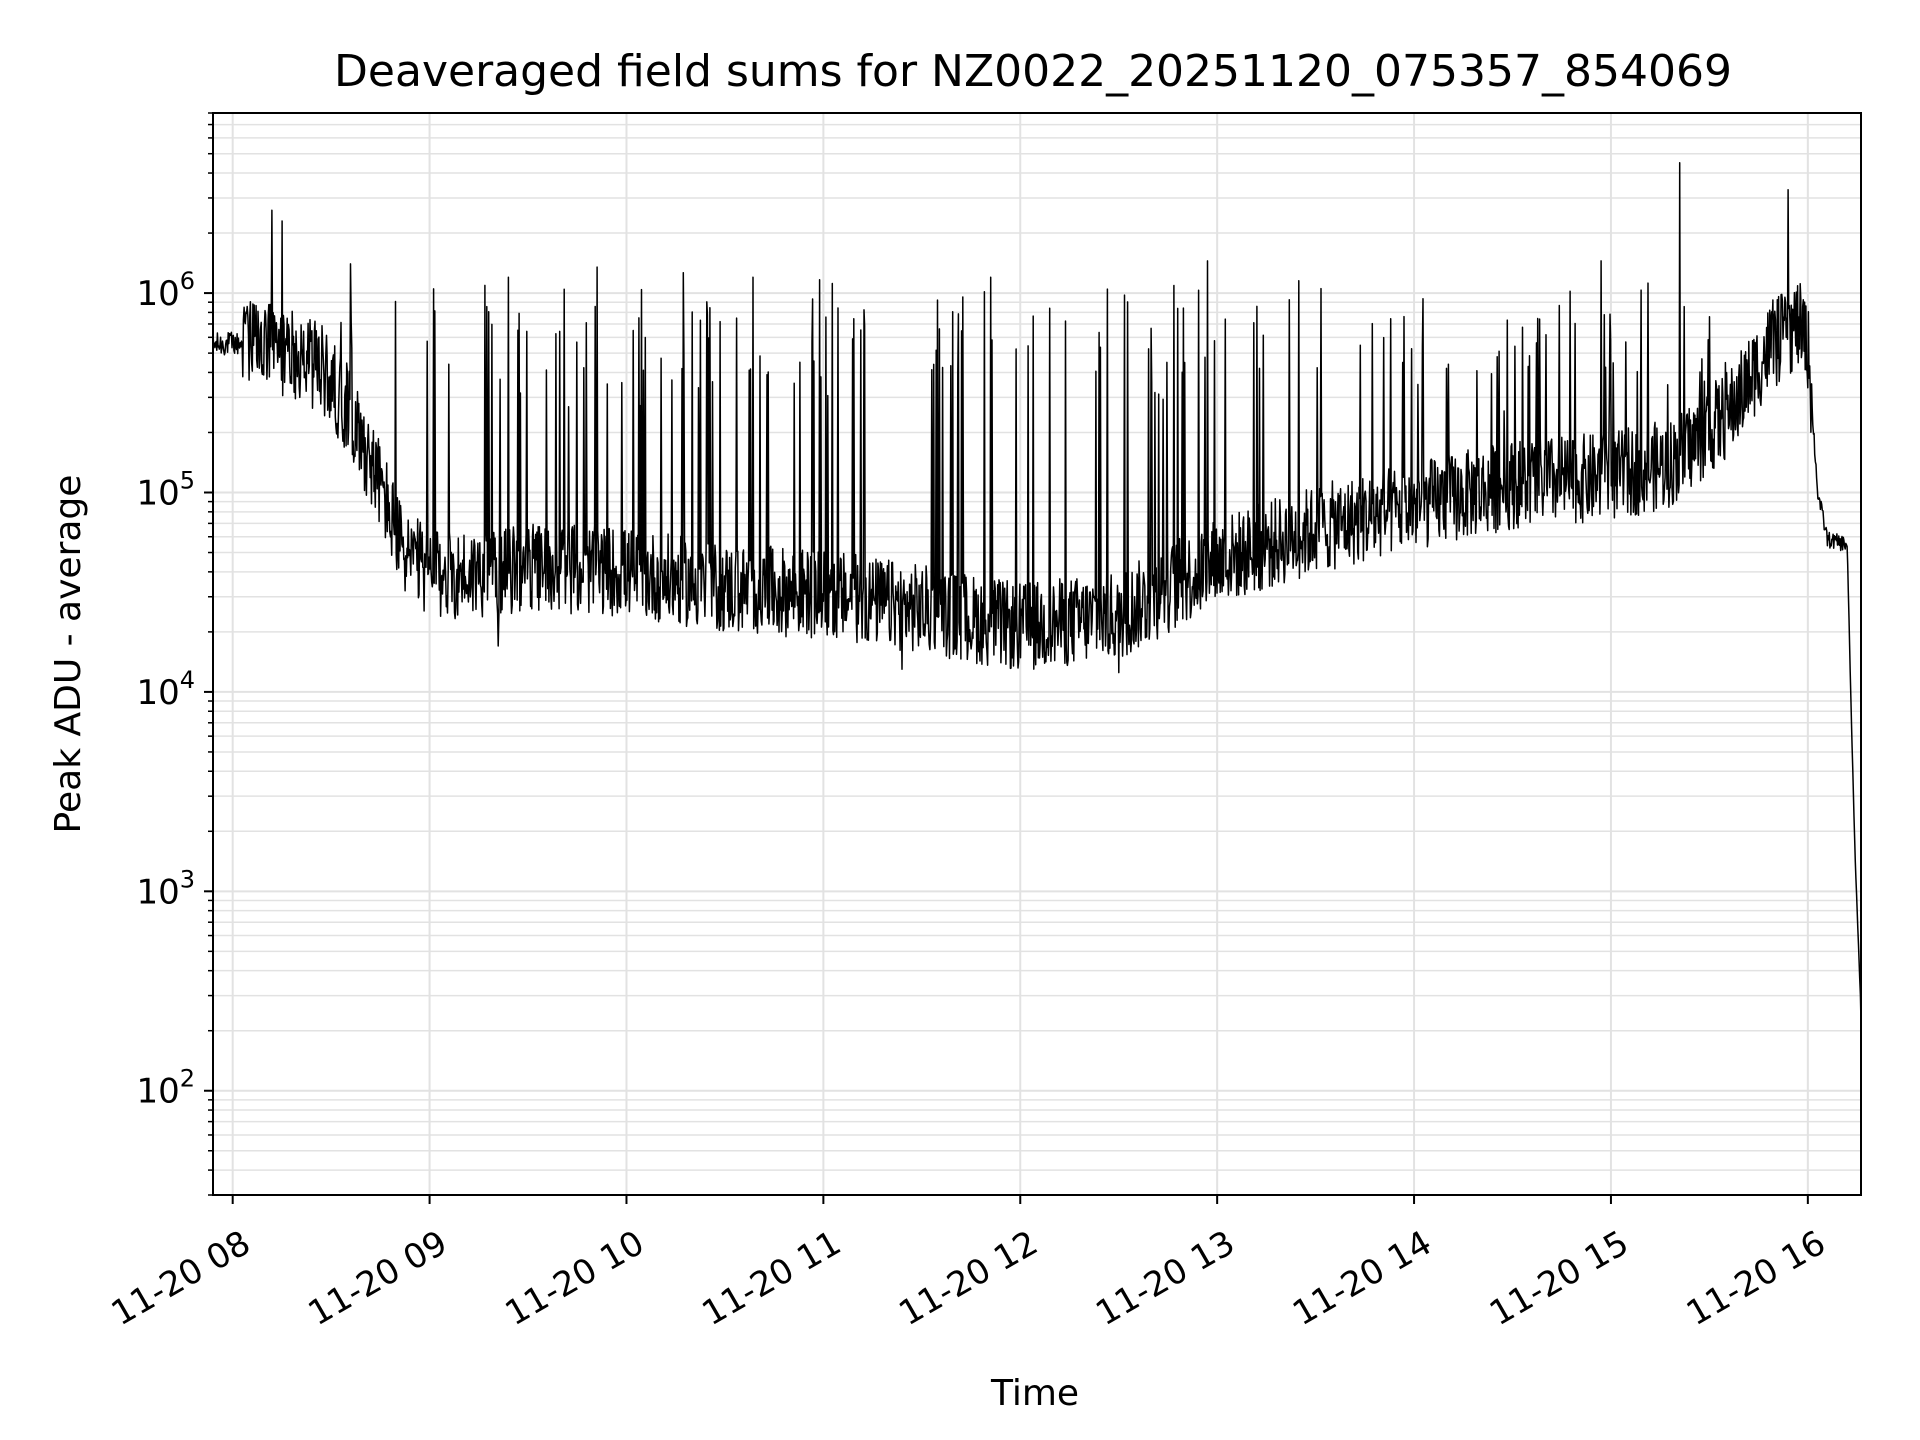  I want to click on y-tick-label: 10⁴, so click(165, 689).